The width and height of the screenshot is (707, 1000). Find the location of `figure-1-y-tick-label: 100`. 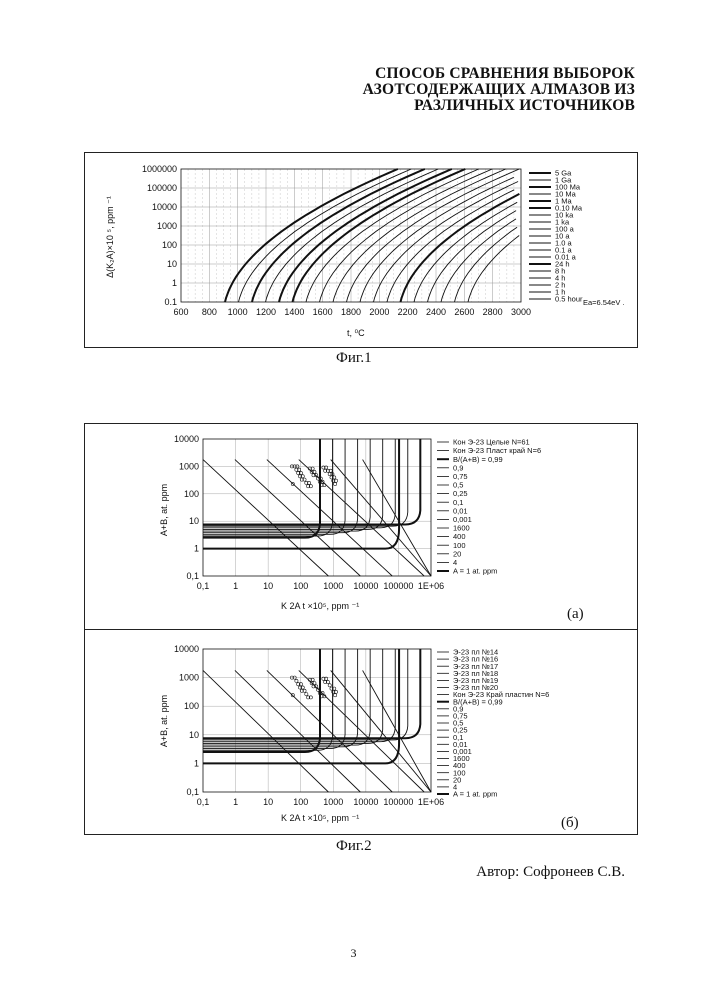

figure-1-y-tick-label: 100 is located at coordinates (169, 245).